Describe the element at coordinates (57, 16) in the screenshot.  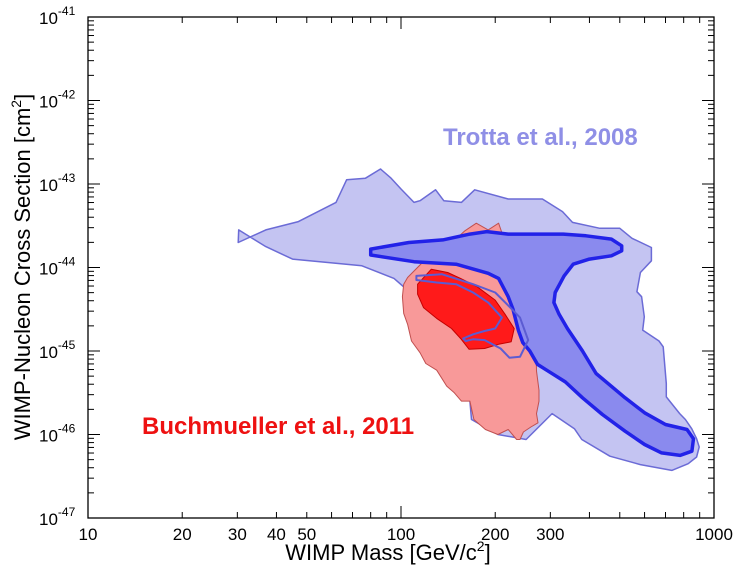
I see `y-tick-label: 10-41` at that location.